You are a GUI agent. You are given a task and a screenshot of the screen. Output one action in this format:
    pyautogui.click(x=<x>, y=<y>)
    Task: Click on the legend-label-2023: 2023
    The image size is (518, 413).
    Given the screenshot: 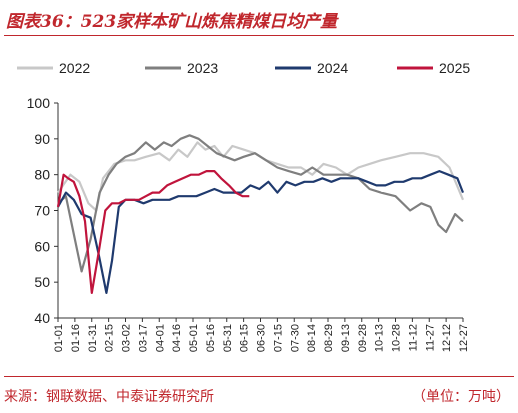 What is the action you would take?
    pyautogui.click(x=202, y=68)
    